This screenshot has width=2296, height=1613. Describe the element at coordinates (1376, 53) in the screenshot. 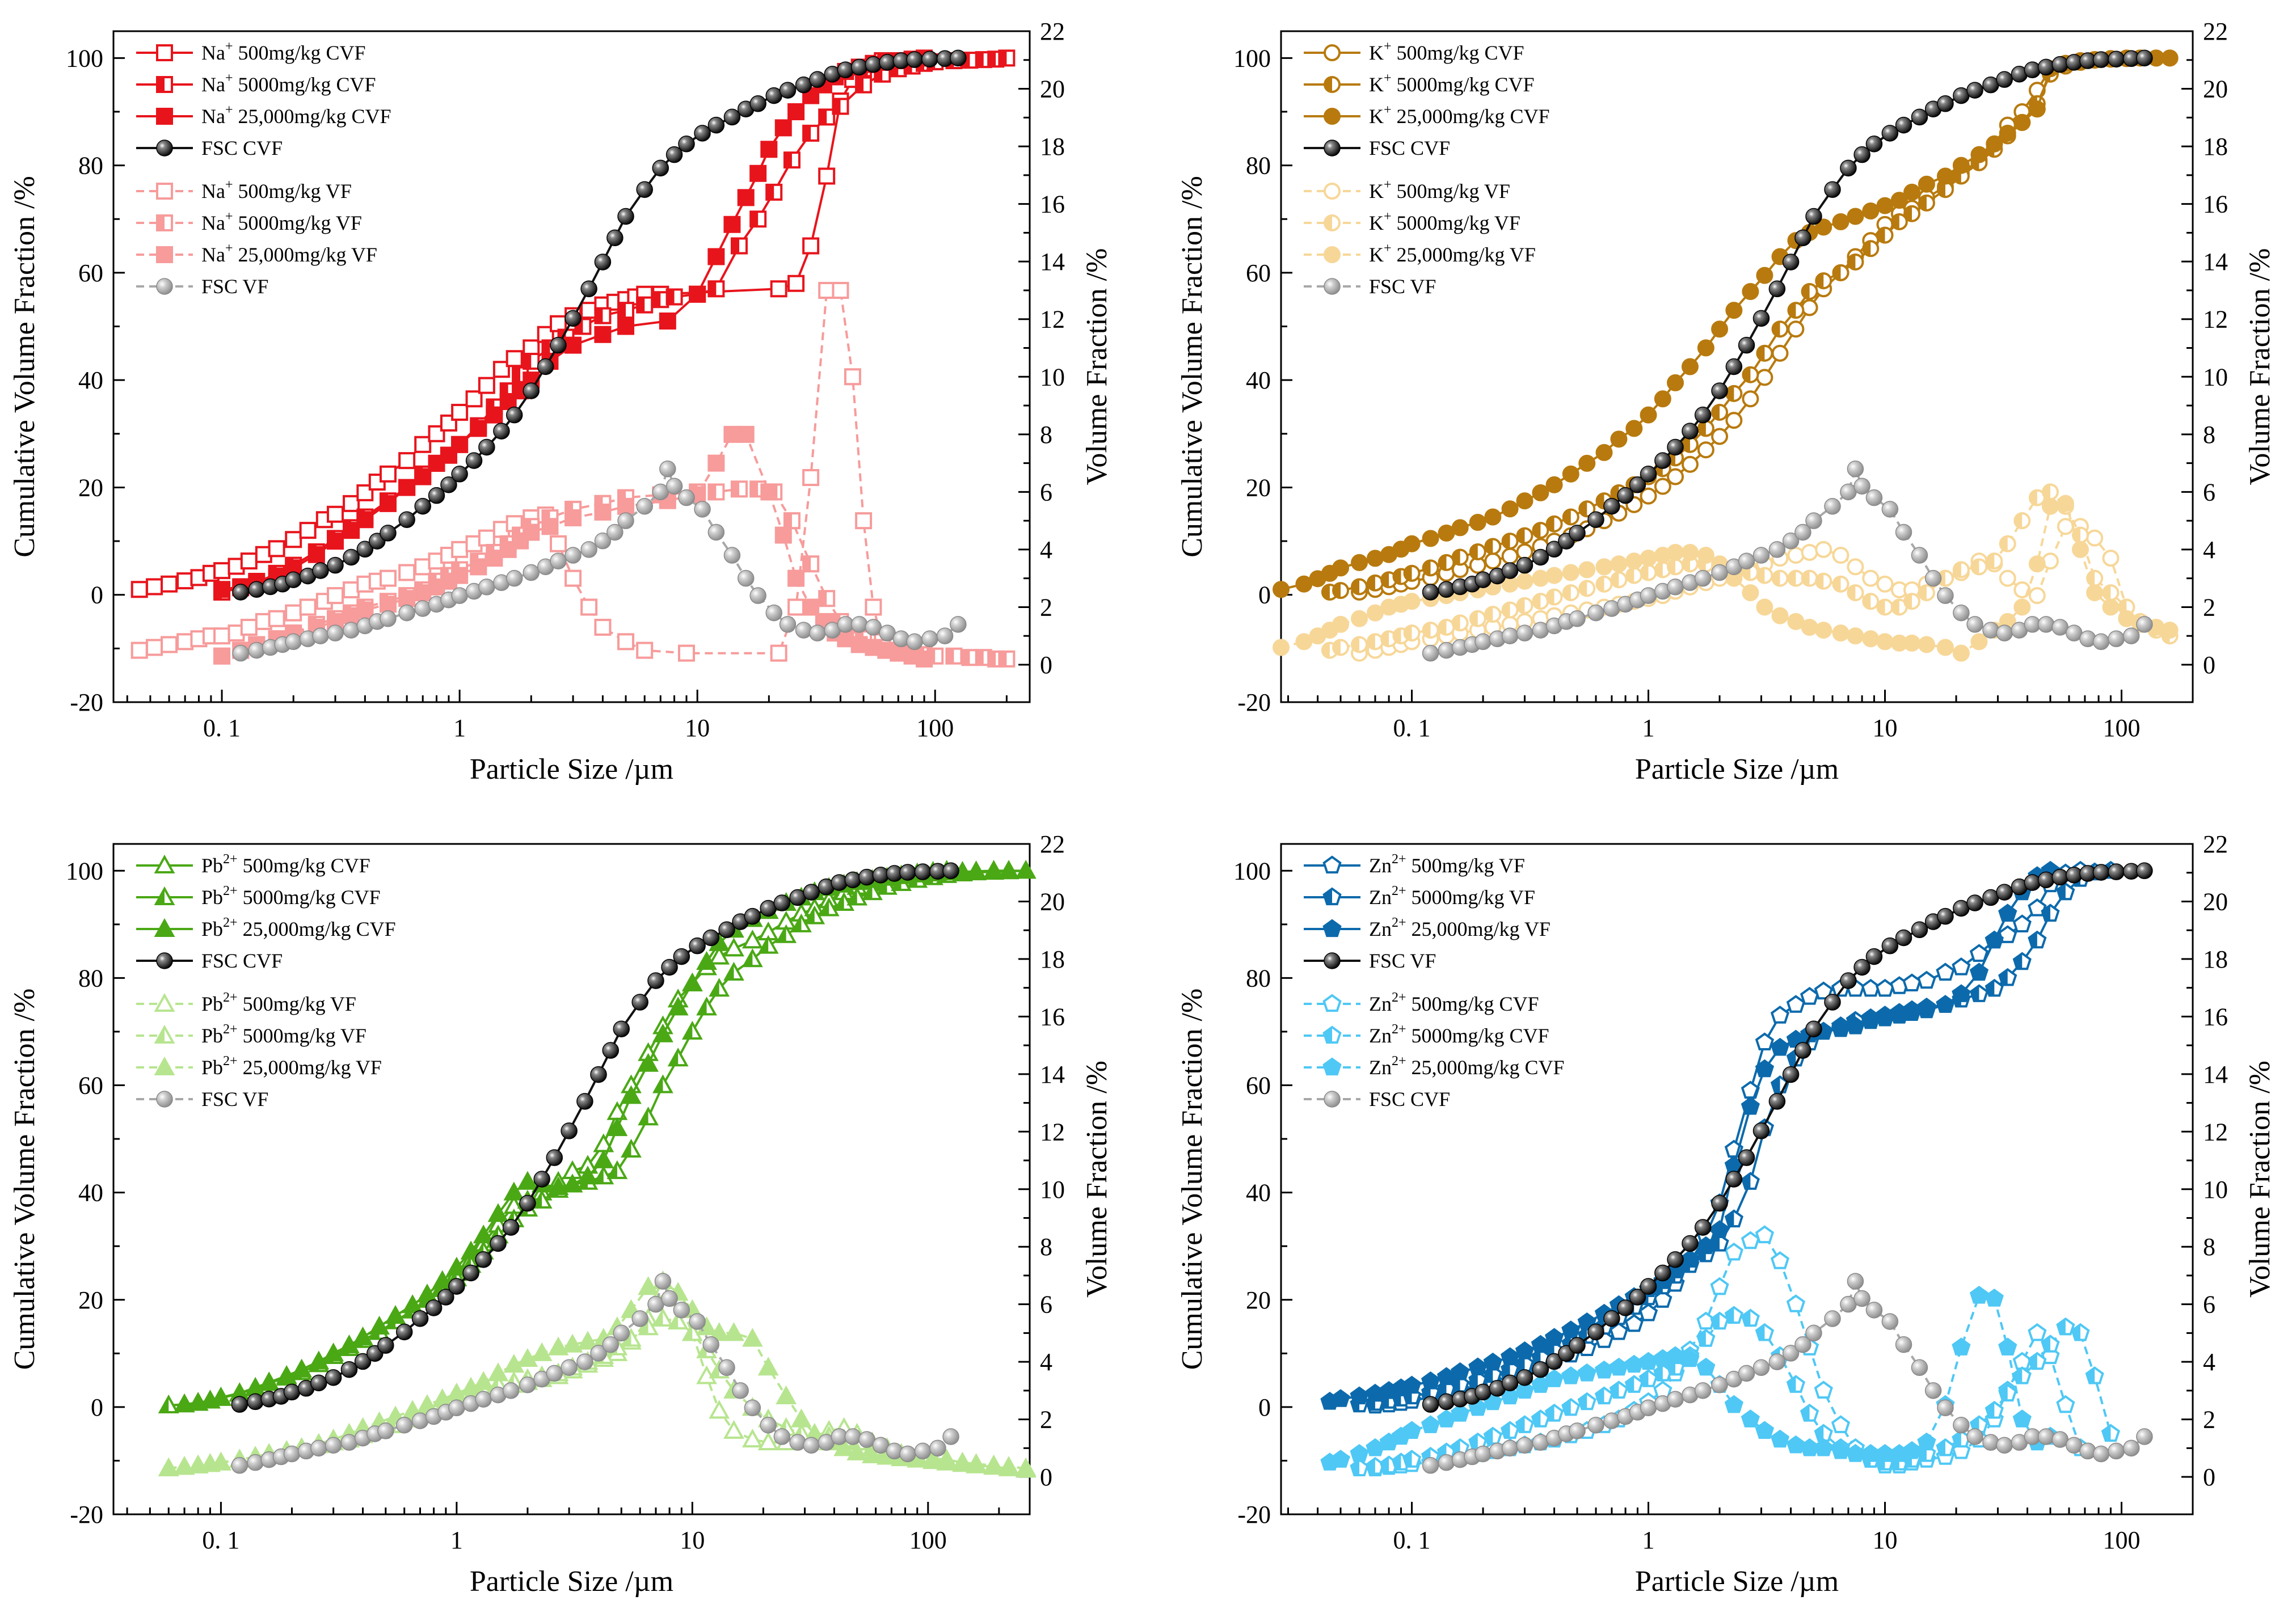

I see `legend-ion: K` at that location.